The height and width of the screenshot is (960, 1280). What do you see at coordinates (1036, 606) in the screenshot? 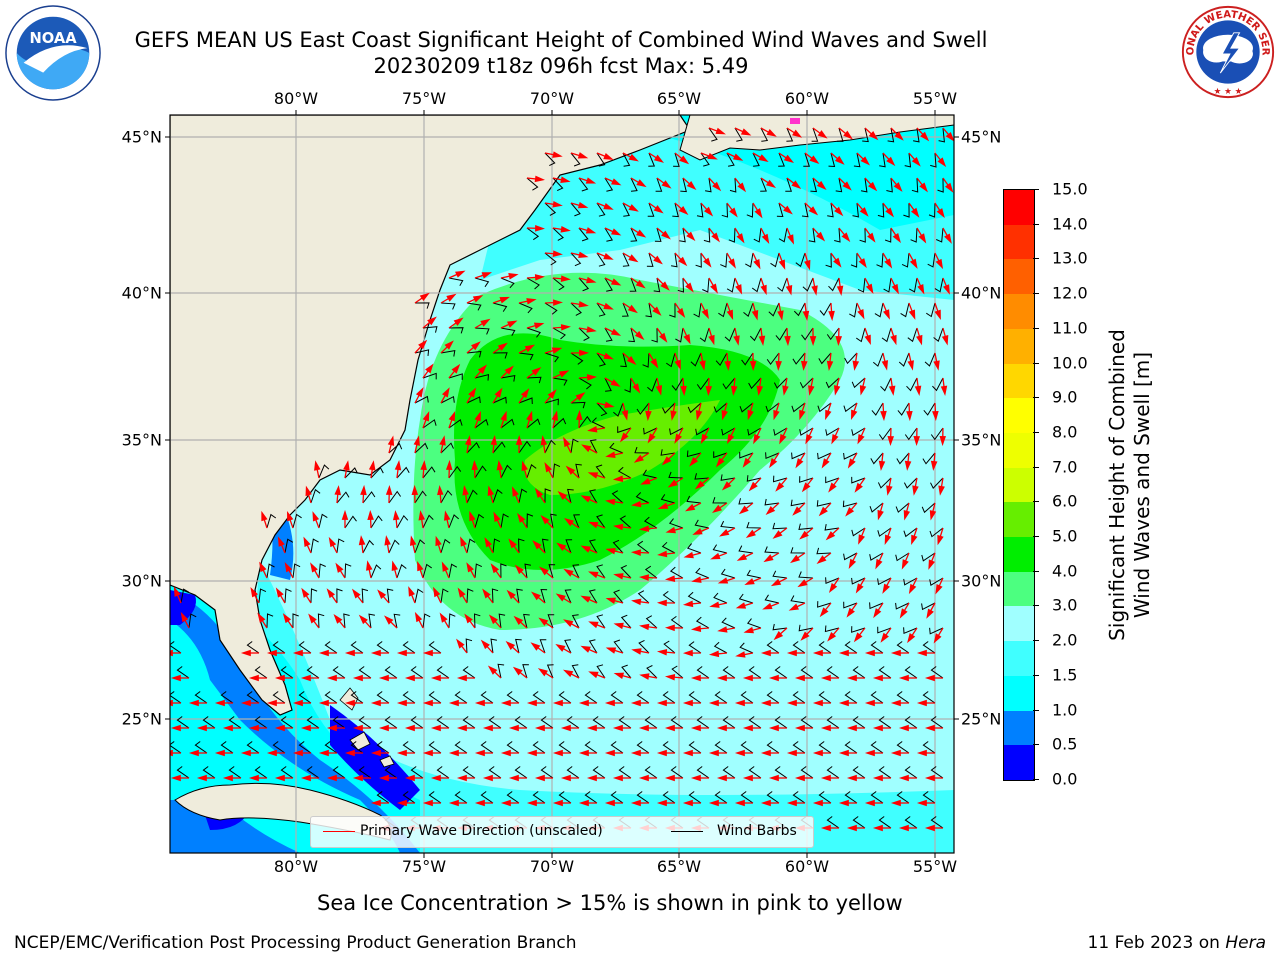
I see `colorbar-tick-mark` at bounding box center [1036, 606].